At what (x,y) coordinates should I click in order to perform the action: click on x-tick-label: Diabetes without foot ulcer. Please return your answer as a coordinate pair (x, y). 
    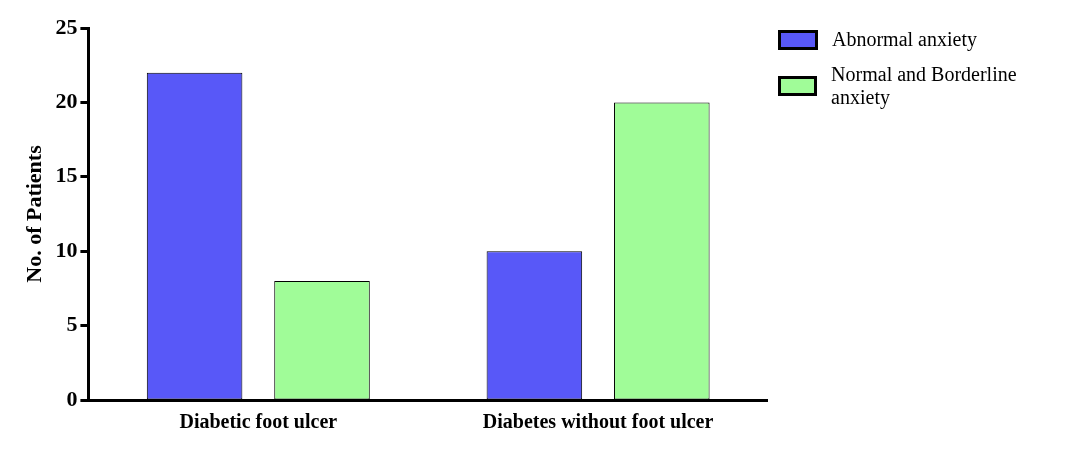
    Looking at the image, I should click on (598, 421).